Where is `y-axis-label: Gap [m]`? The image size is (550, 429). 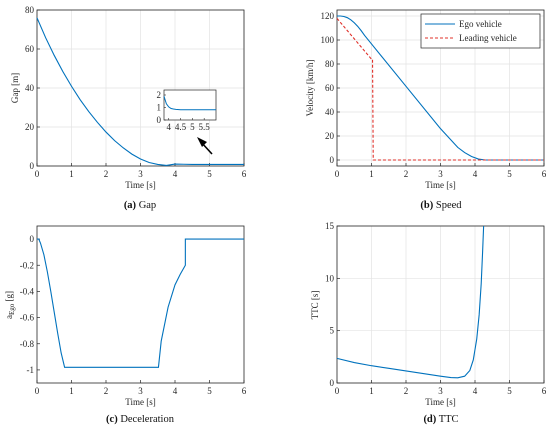 y-axis-label: Gap [m] is located at coordinates (15, 88).